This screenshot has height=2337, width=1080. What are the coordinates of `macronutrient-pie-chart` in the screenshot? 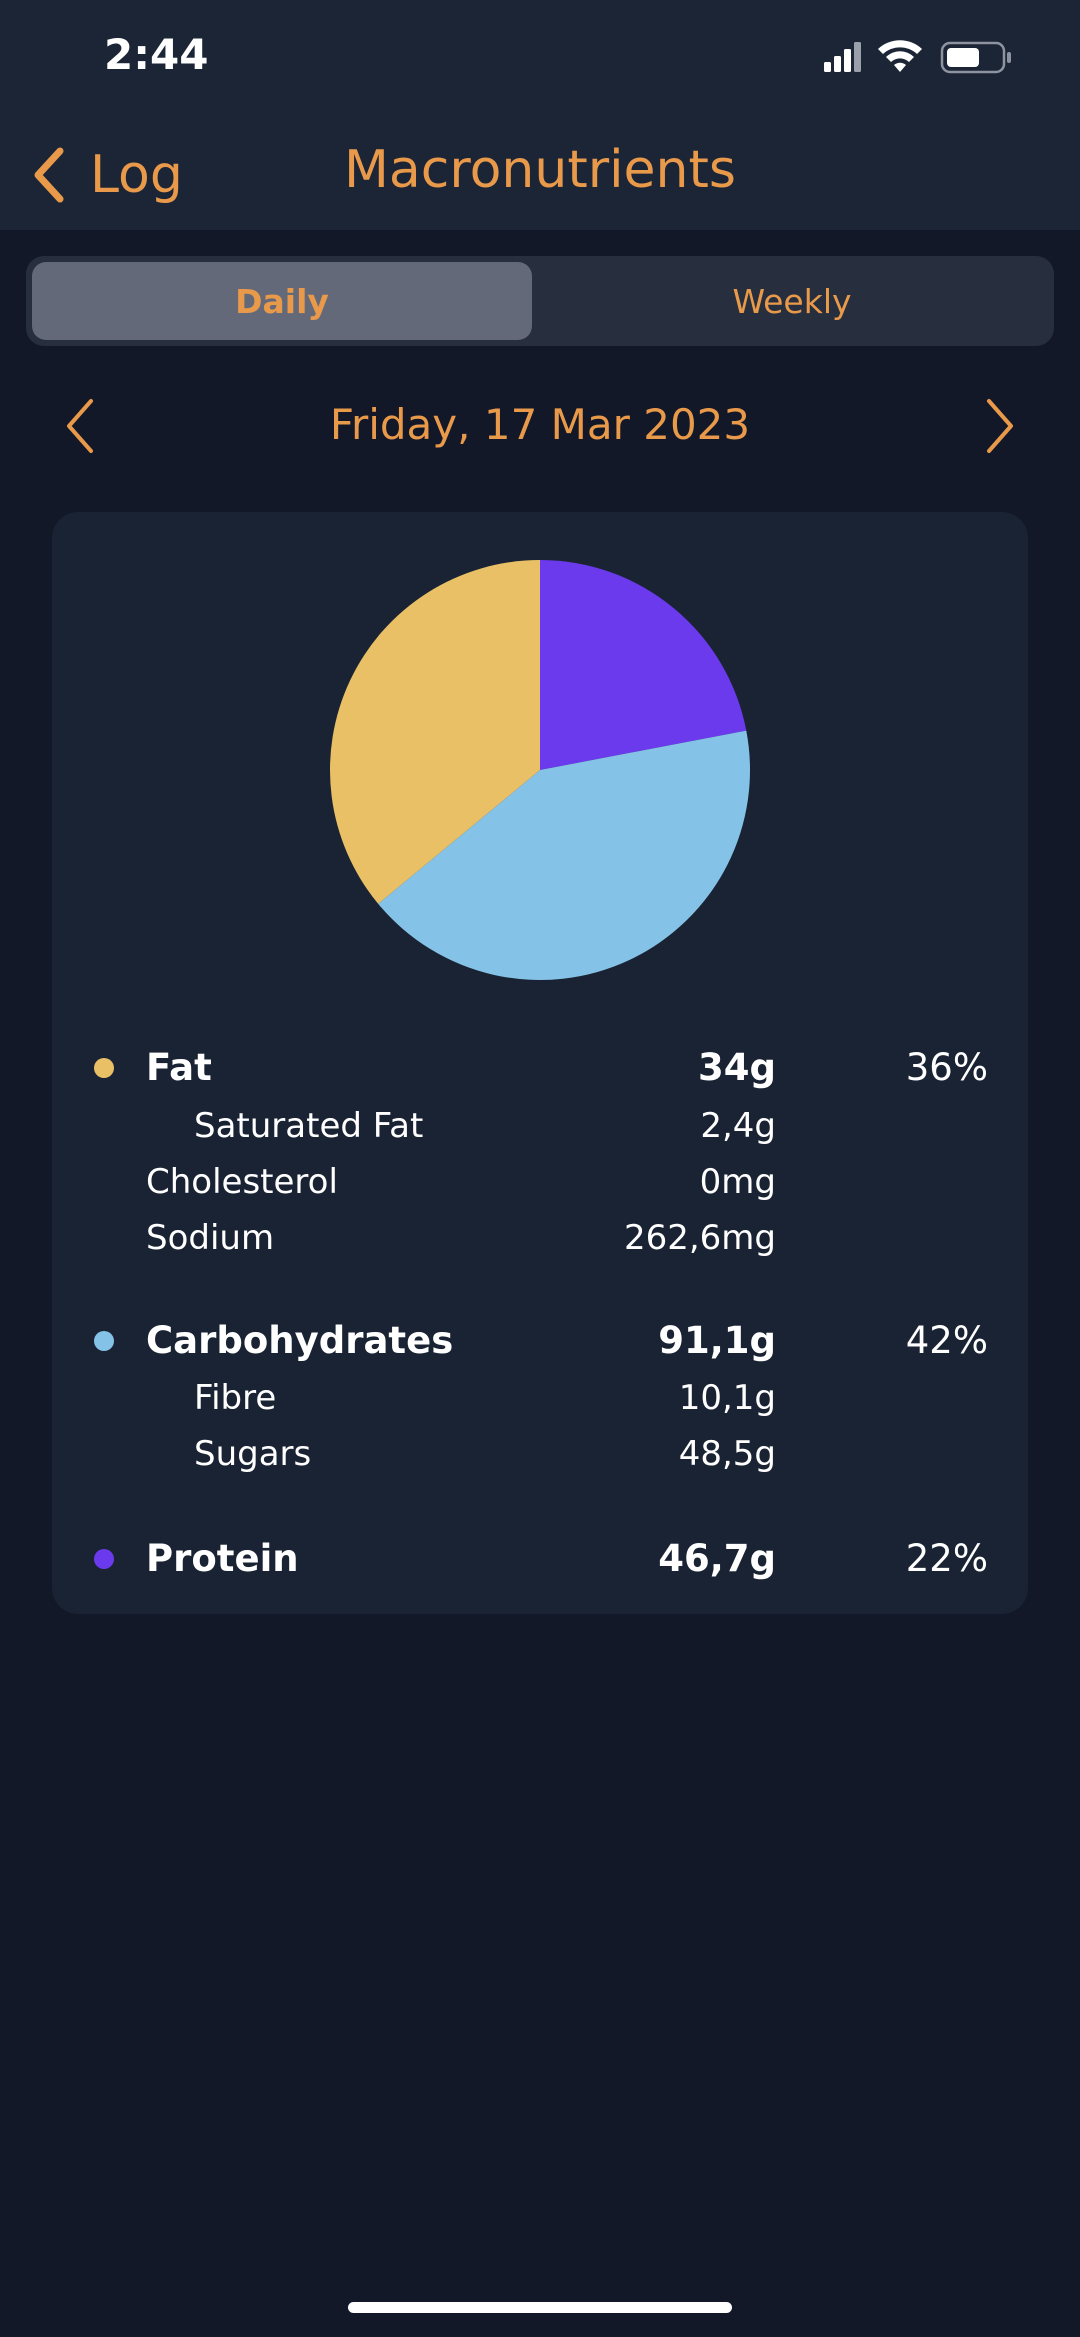 It's located at (540, 770).